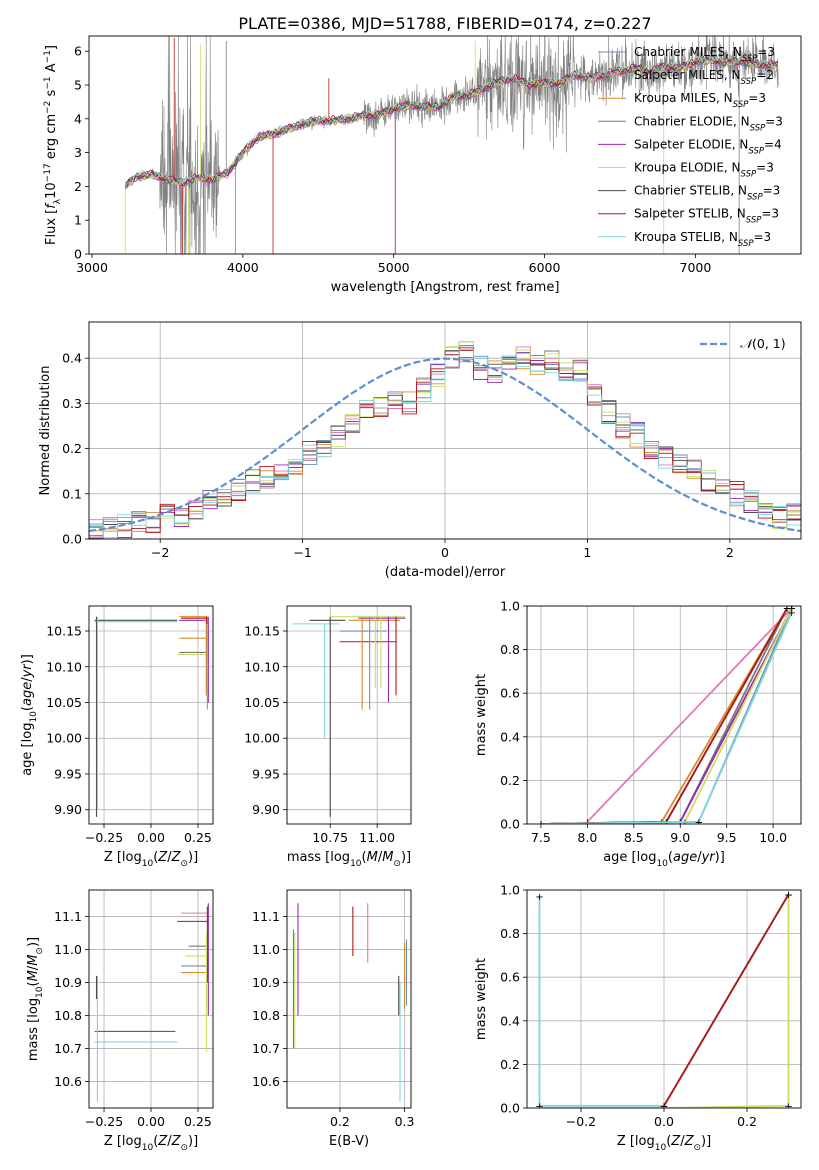  What do you see at coordinates (394, 267) in the screenshot?
I see `x-tick-label: 5000` at bounding box center [394, 267].